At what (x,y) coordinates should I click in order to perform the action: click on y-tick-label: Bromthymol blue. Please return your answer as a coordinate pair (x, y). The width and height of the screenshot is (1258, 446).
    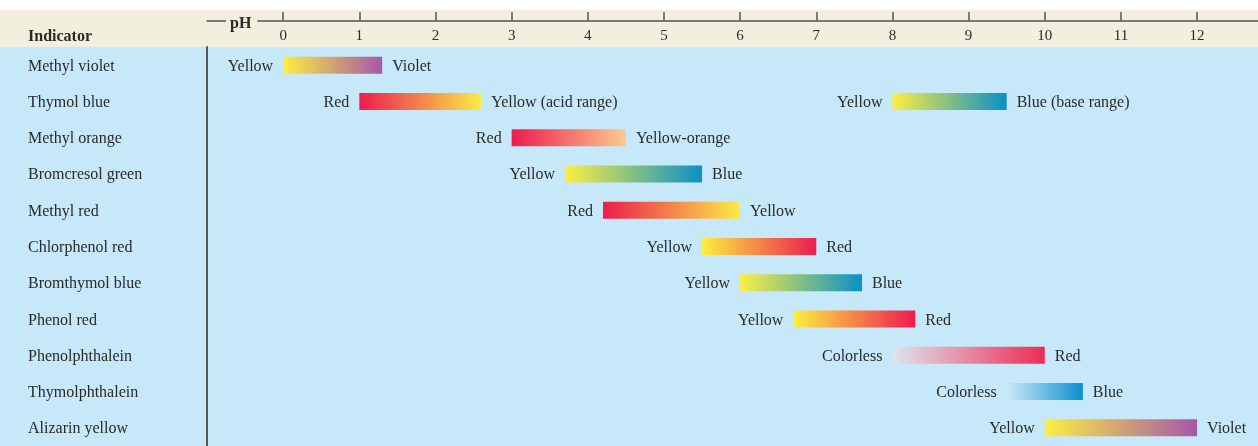
    Looking at the image, I should click on (85, 283).